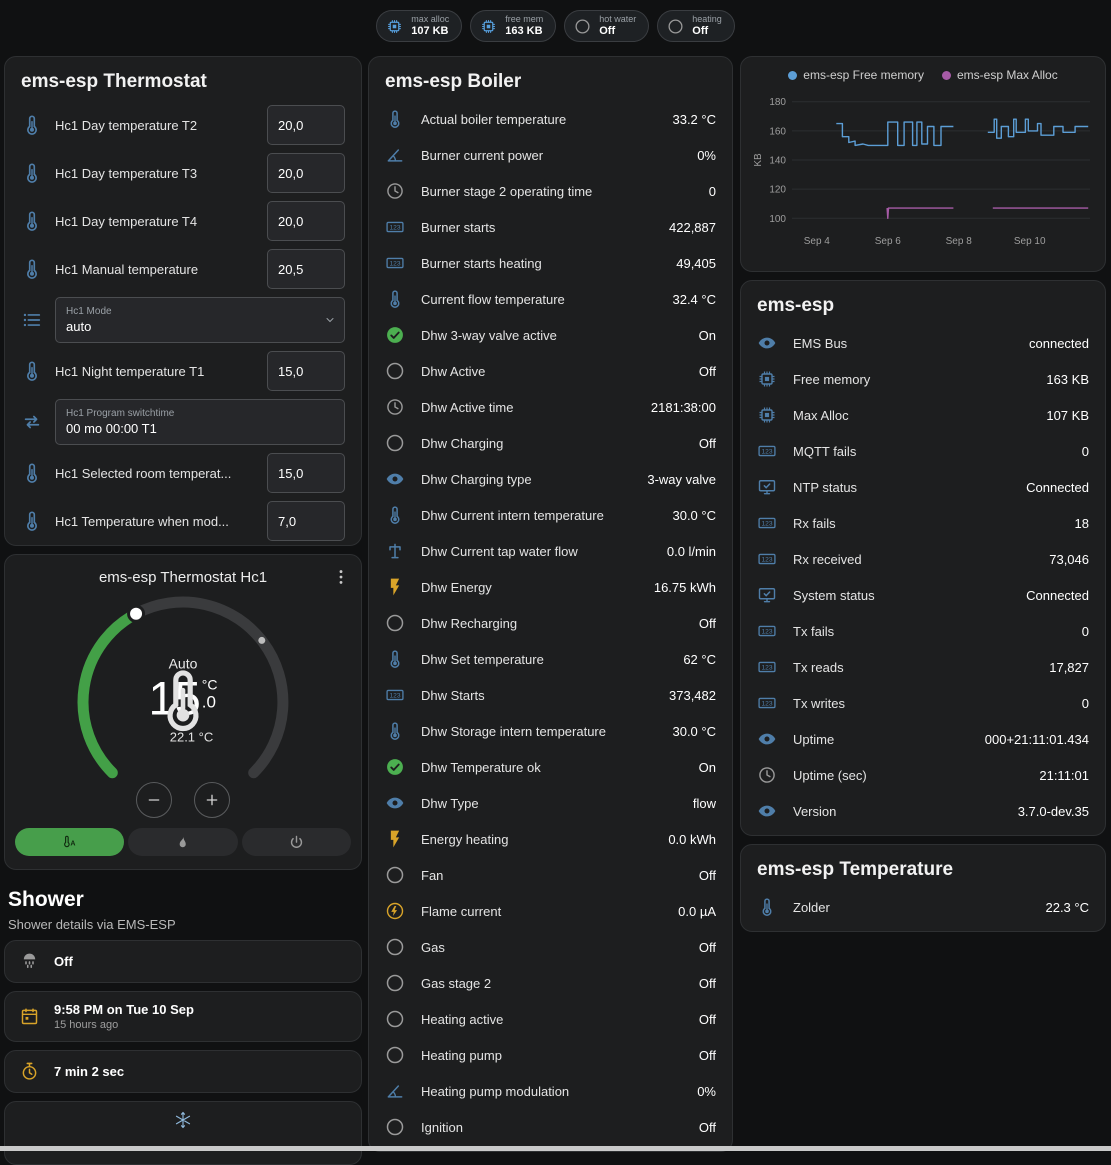  I want to click on entity-row: Dhw Storage intern temperature 30.0 °C, so click(550, 731).